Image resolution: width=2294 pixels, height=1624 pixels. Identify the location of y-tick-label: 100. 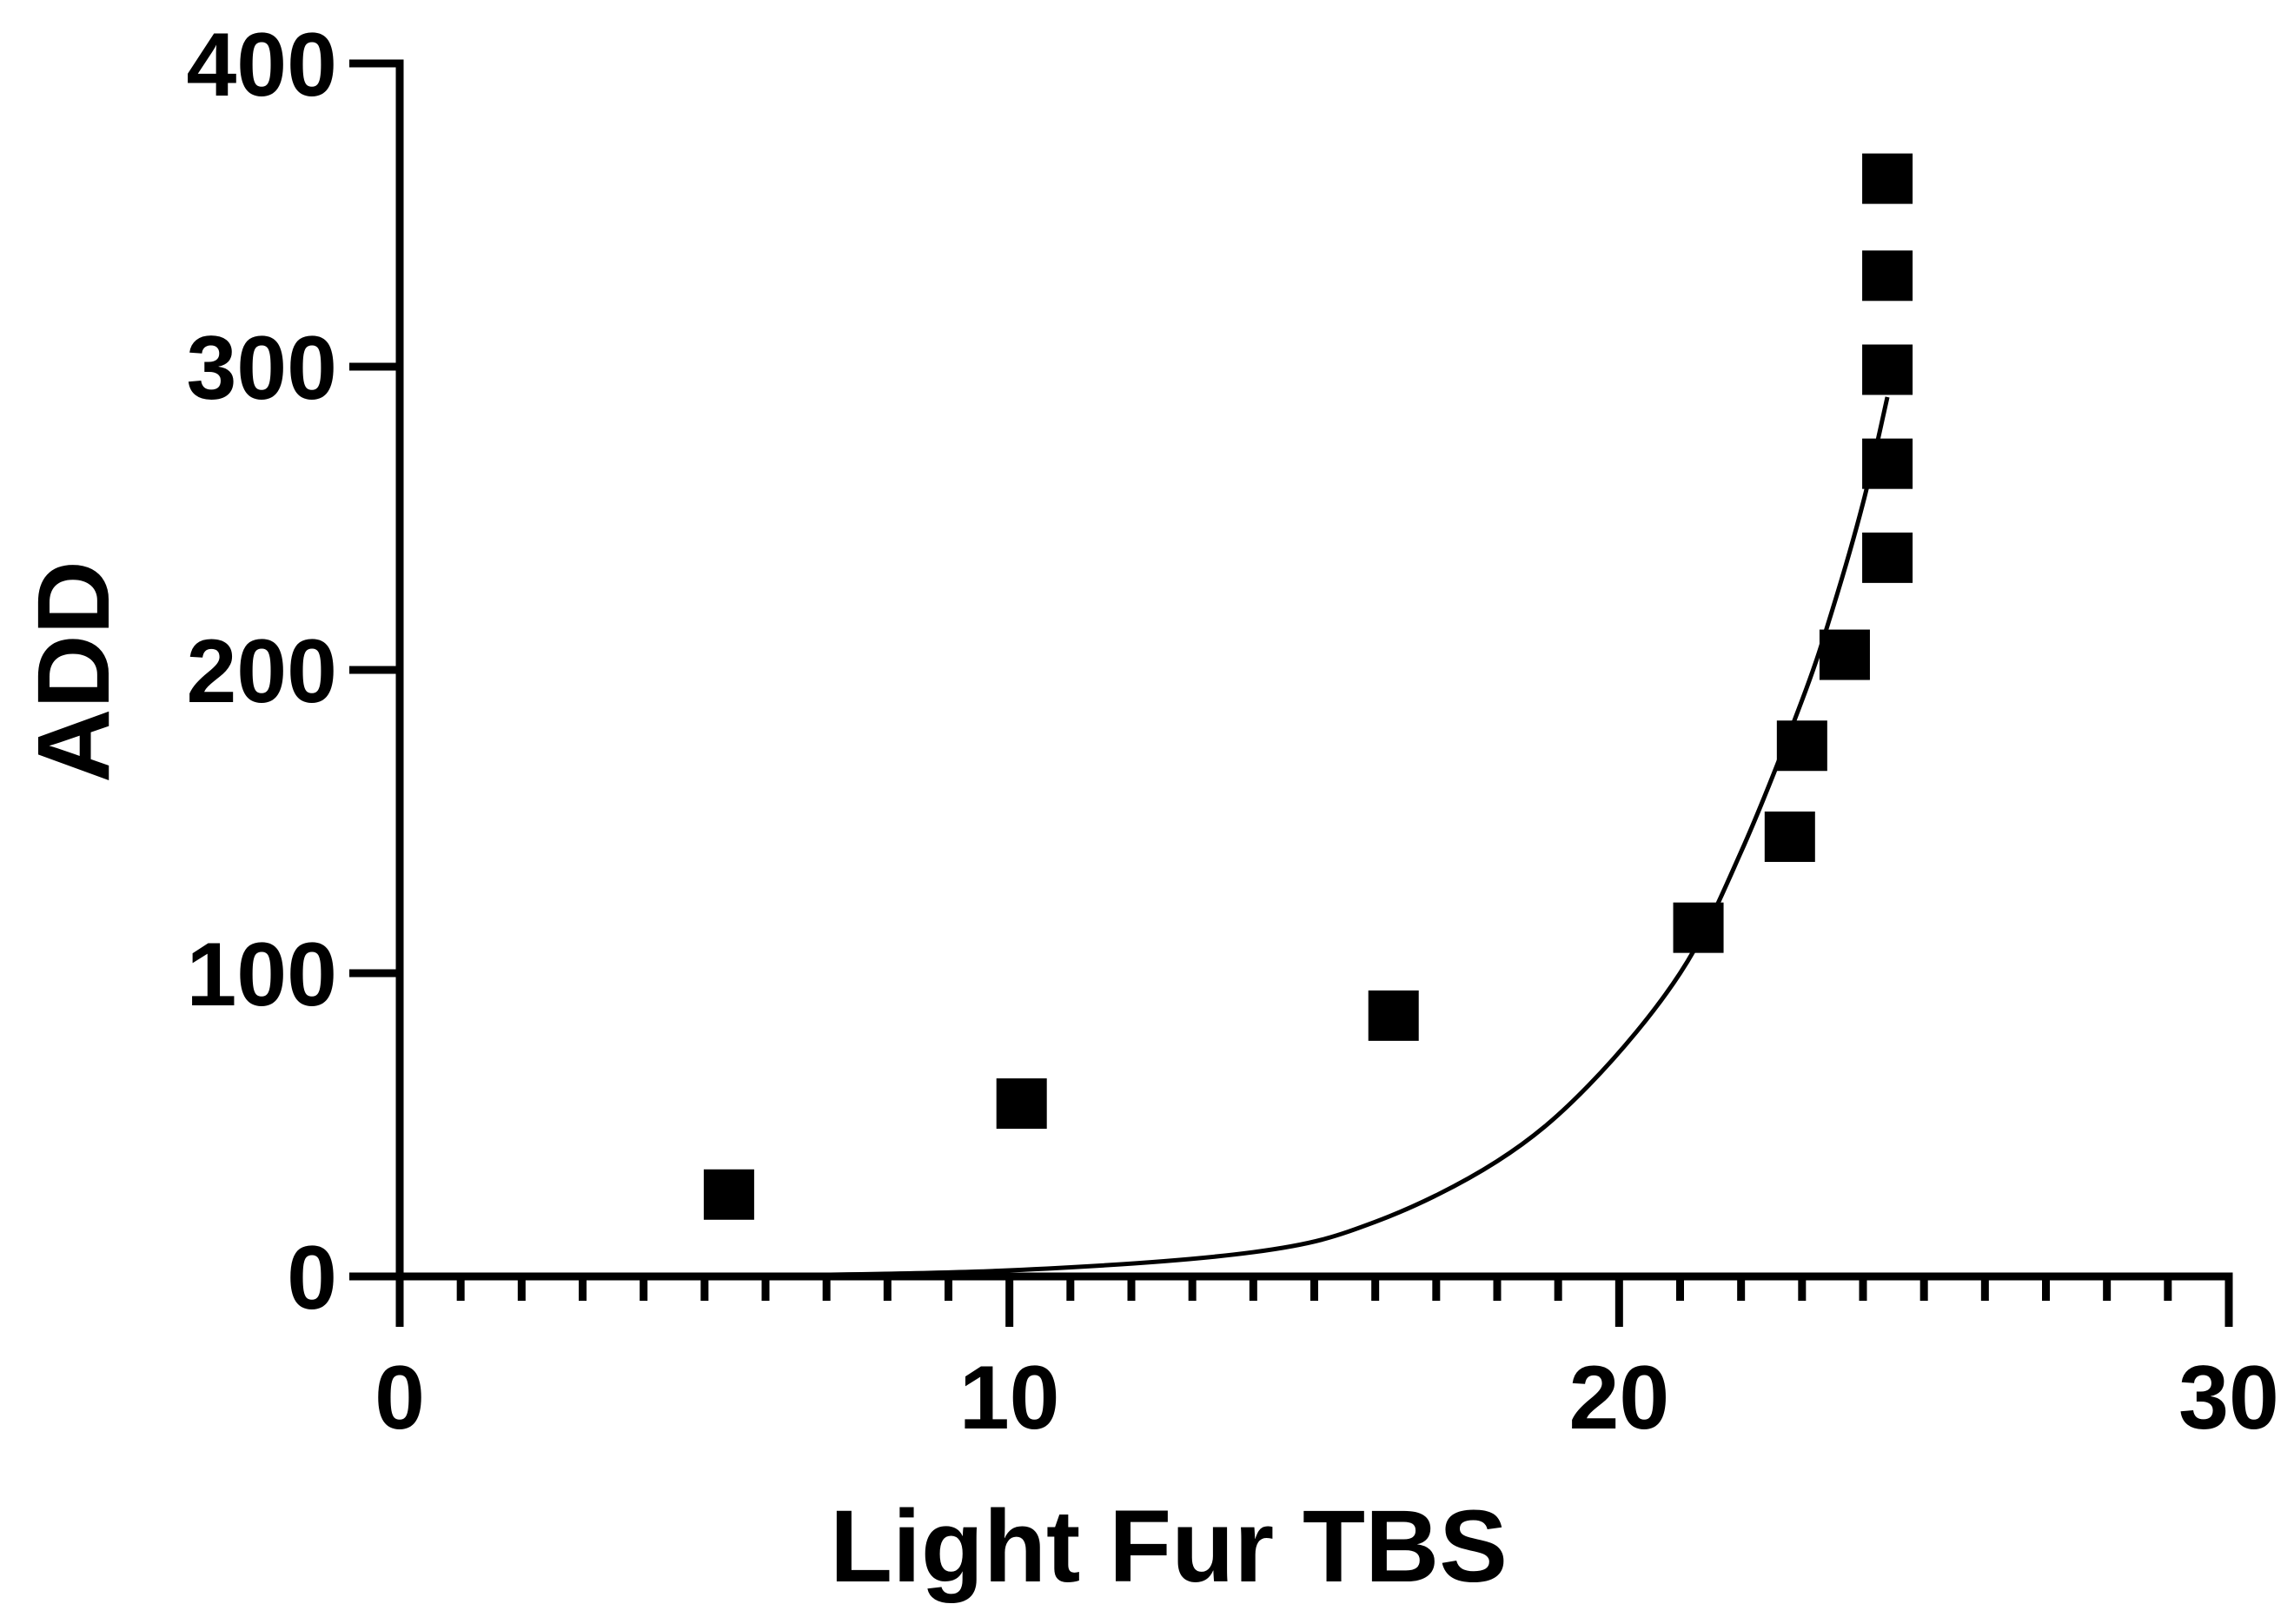
(261, 975).